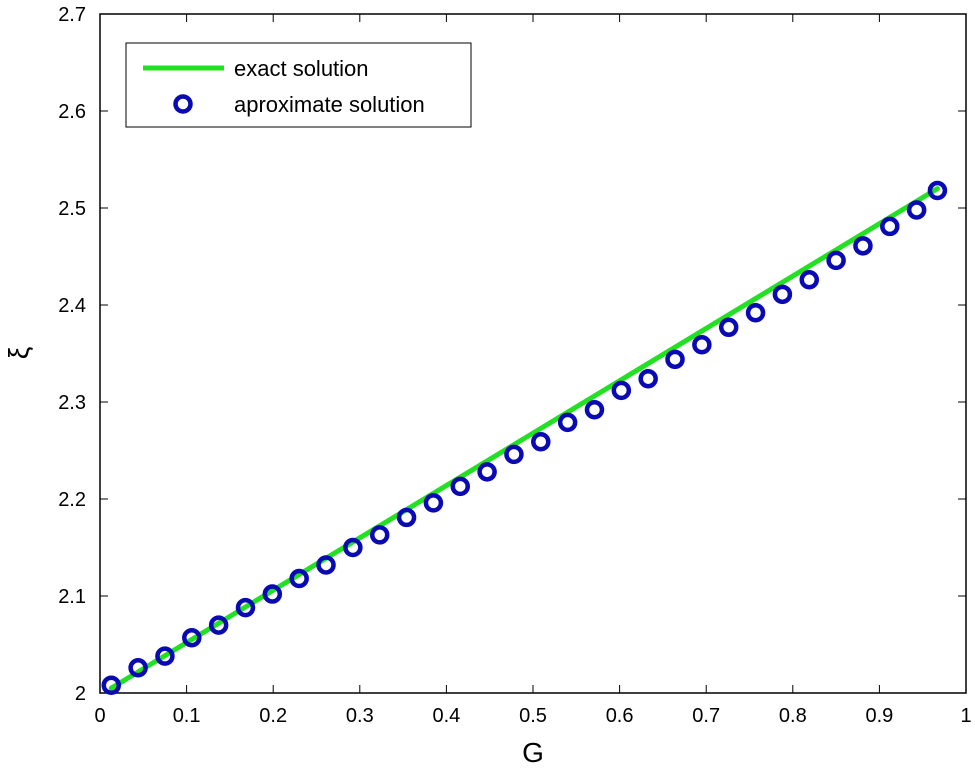 This screenshot has height=768, width=975. Describe the element at coordinates (301, 68) in the screenshot. I see `legend-label-exact: exact solution` at that location.